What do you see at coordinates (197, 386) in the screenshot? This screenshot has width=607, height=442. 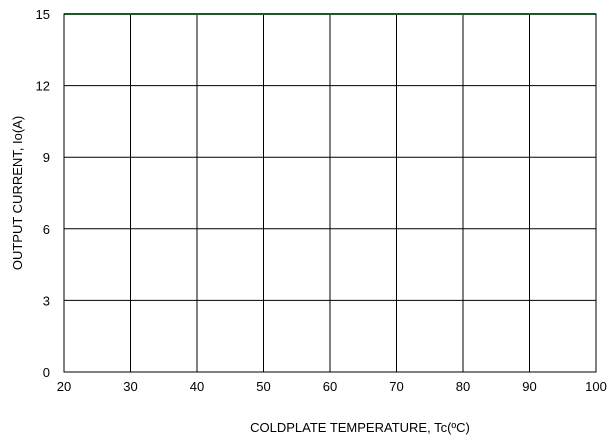 I see `x-tick-label: 40` at bounding box center [197, 386].